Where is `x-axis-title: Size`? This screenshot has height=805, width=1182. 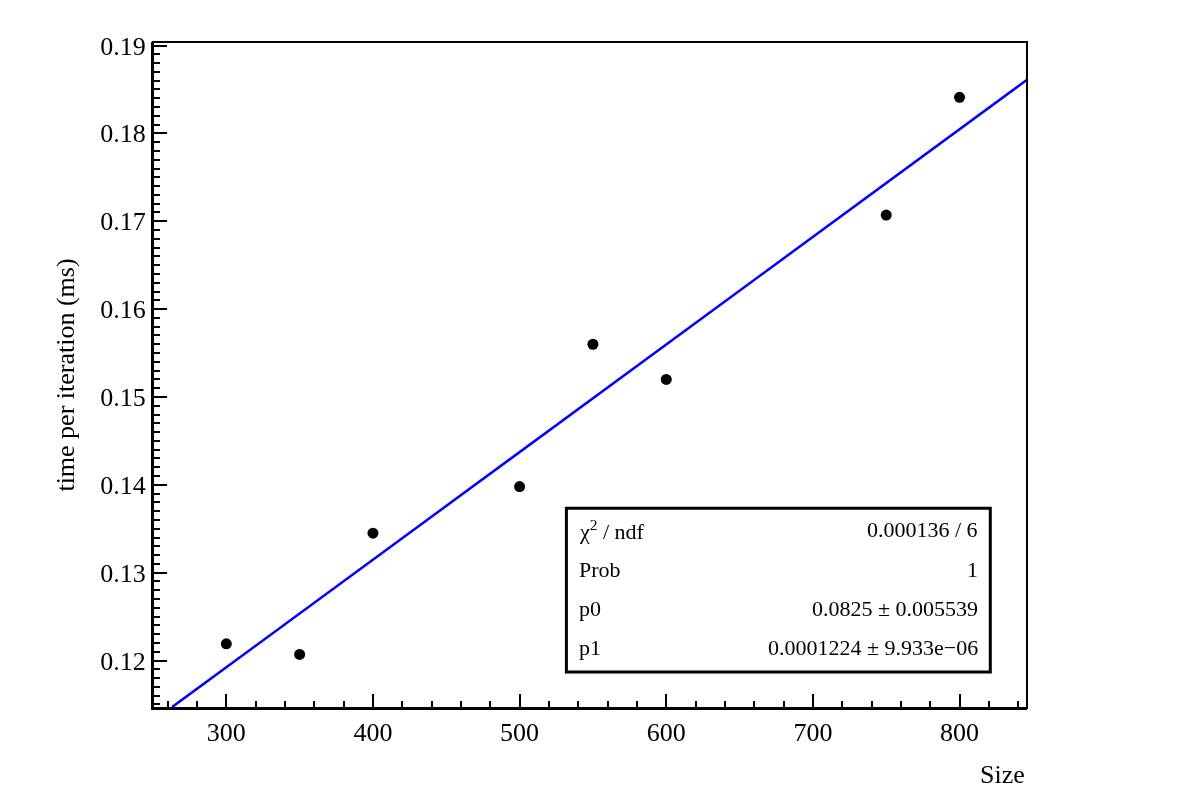
x-axis-title: Size is located at coordinates (1002, 774).